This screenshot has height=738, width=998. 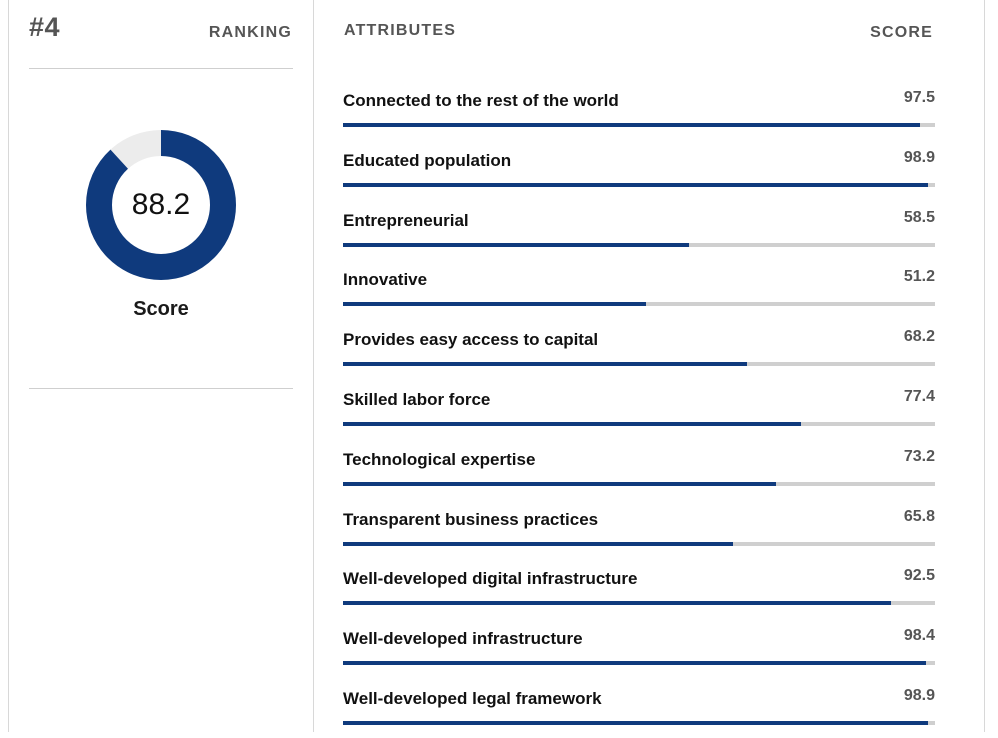 What do you see at coordinates (417, 399) in the screenshot?
I see `attribute-name: Skilled labor force` at bounding box center [417, 399].